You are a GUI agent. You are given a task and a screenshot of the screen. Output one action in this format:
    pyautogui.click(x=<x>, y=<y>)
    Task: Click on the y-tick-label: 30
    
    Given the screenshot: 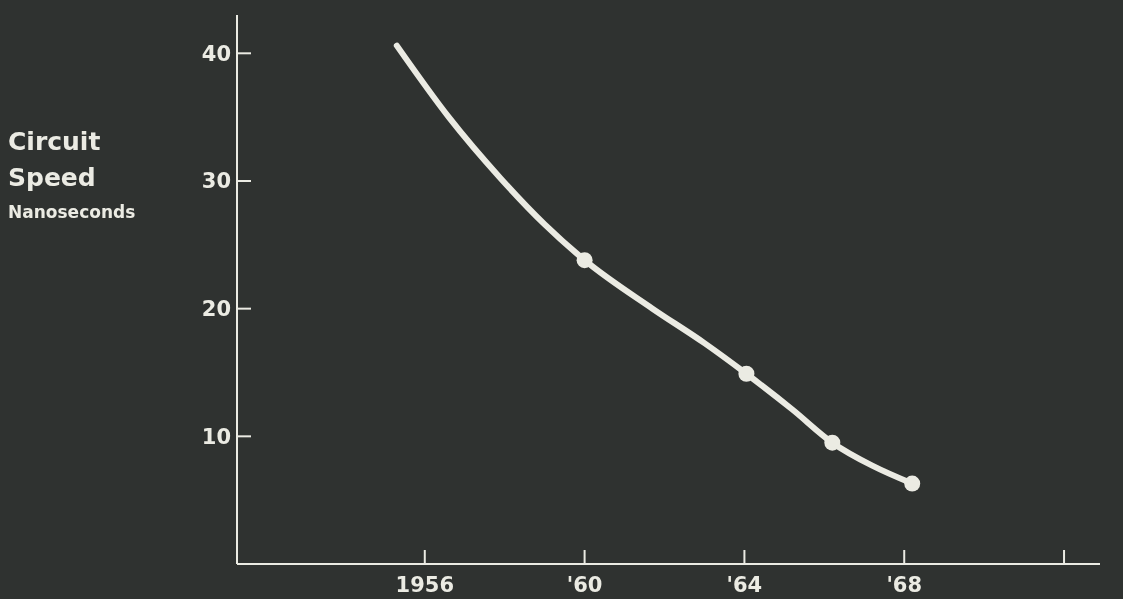 What is the action you would take?
    pyautogui.click(x=216, y=181)
    